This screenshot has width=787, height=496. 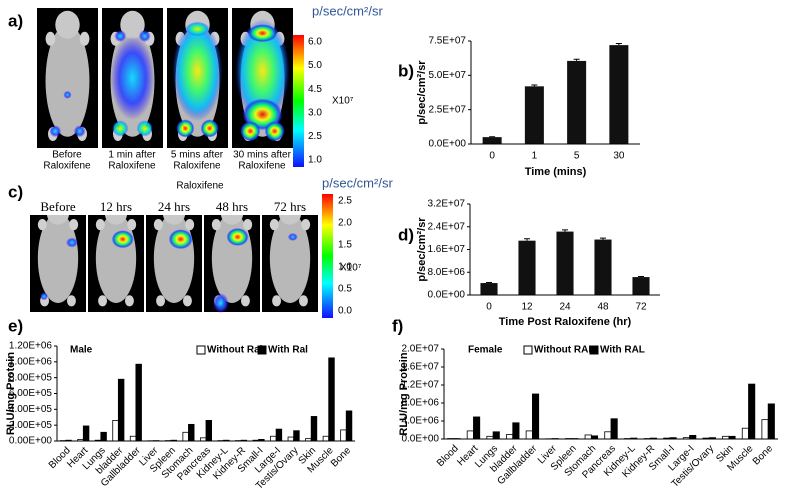 What do you see at coordinates (31, 441) in the screenshot?
I see `y-tick-label: 0.00E+00` at bounding box center [31, 441].